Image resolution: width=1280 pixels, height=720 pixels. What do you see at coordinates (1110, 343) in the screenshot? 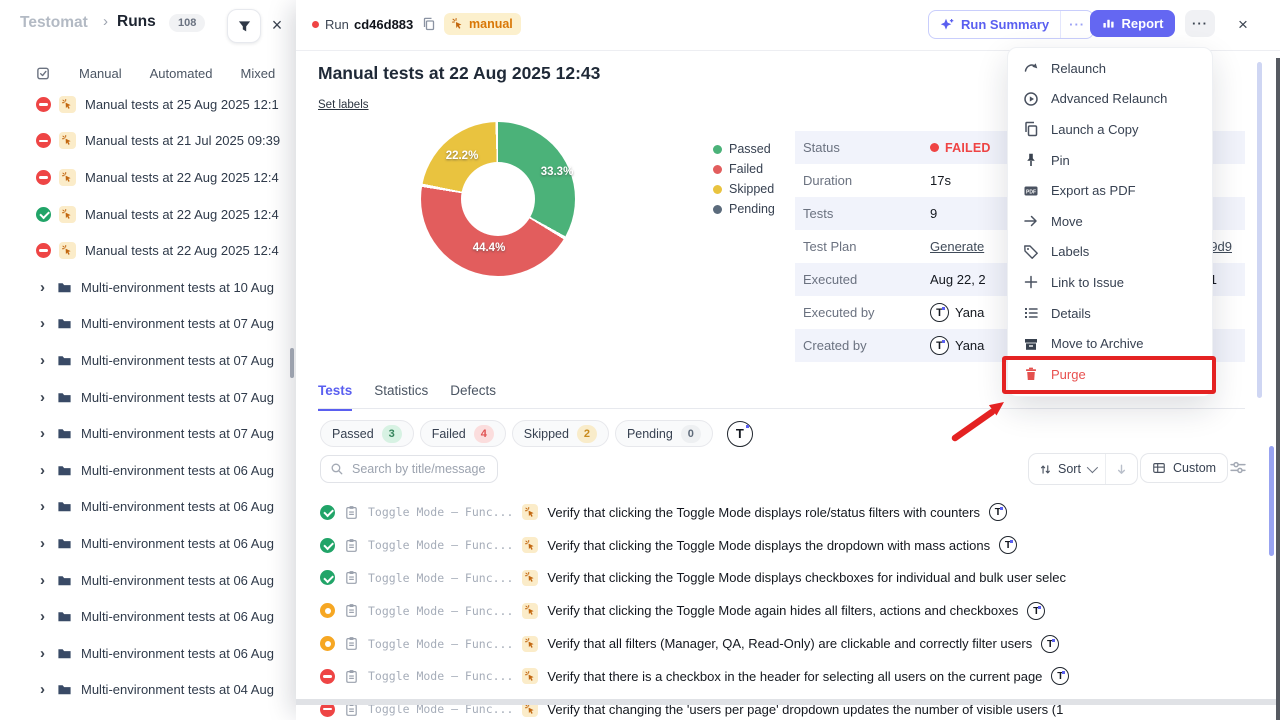
I see `menu-item-move-archive: Move to Archive` at bounding box center [1110, 343].